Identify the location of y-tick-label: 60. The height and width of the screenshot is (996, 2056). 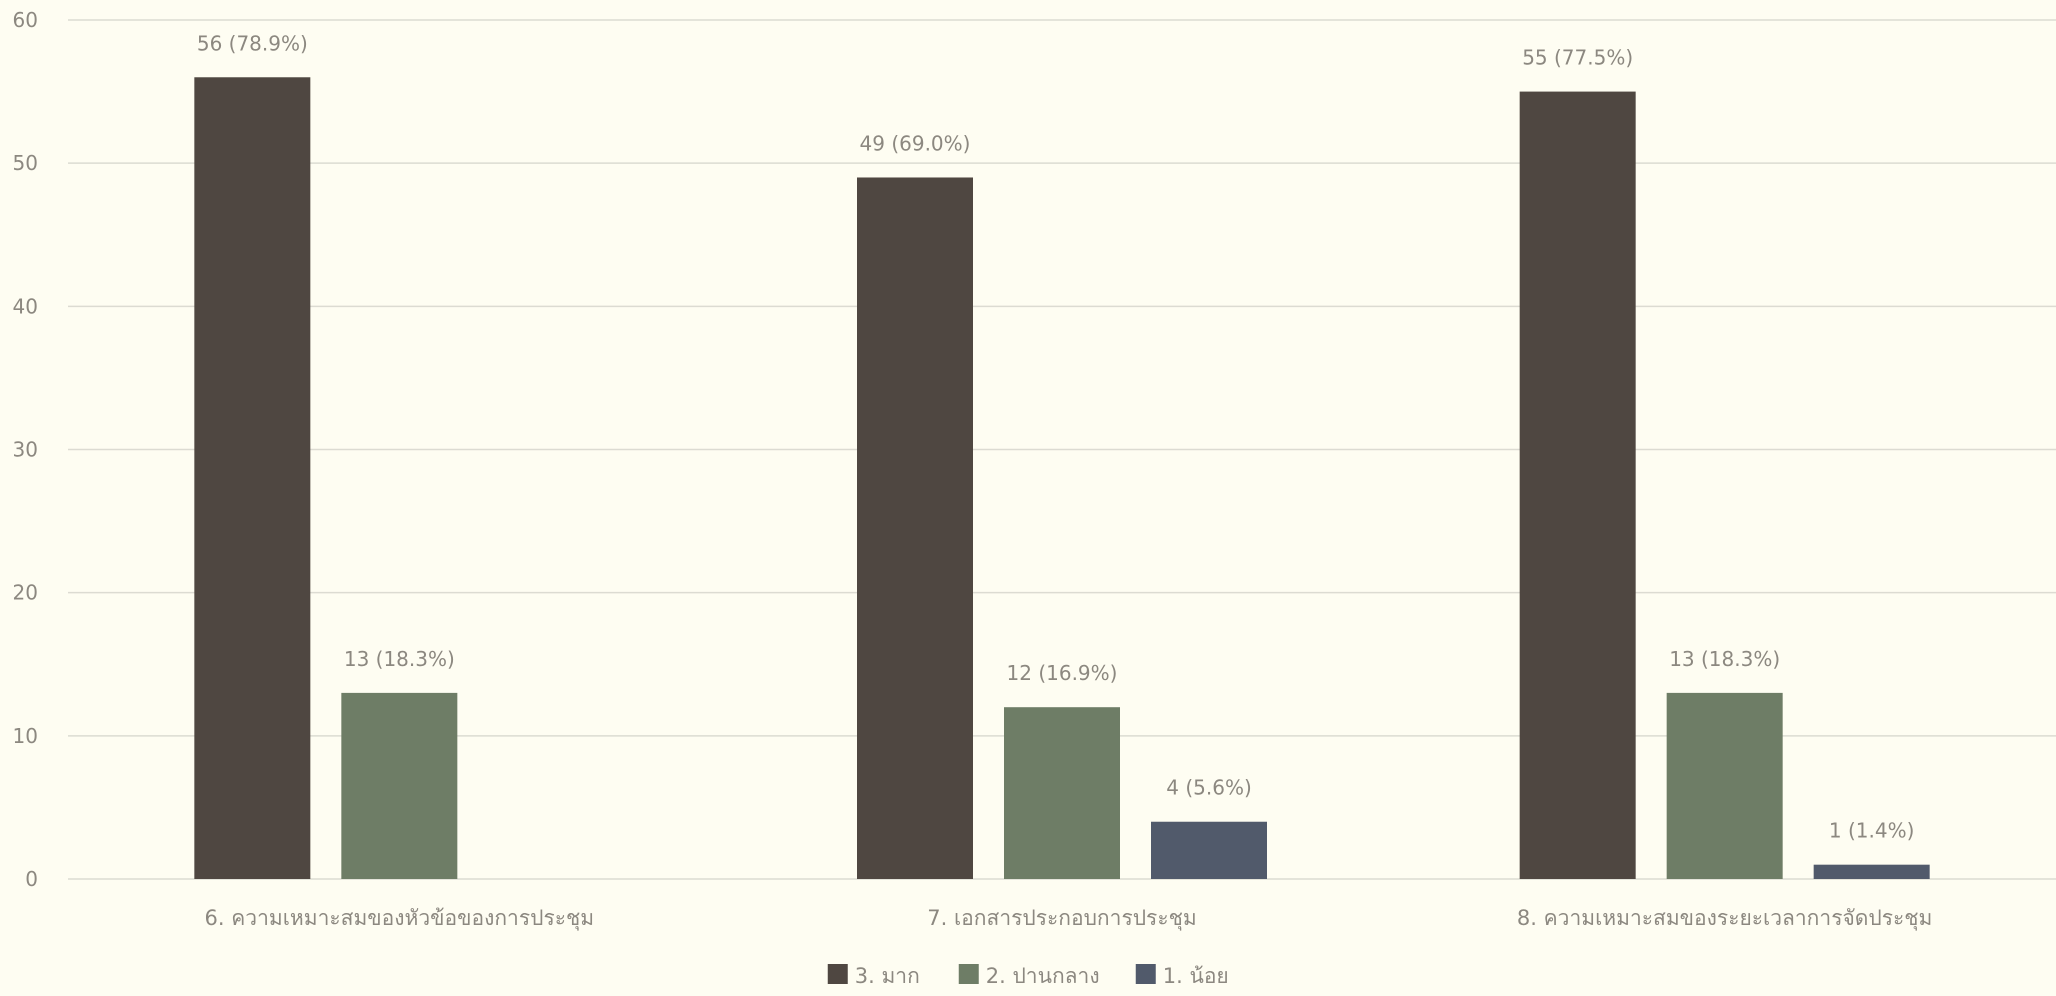
(25, 20).